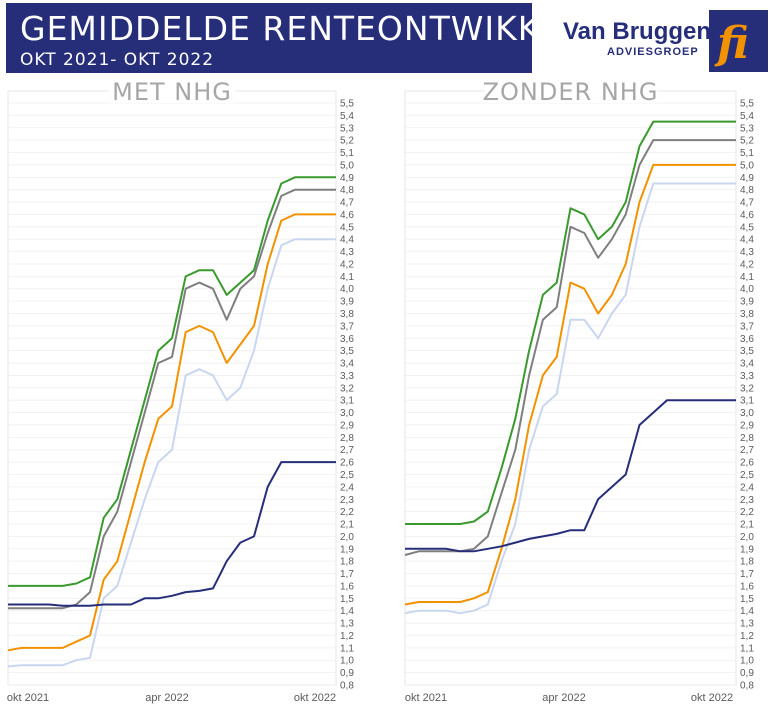 The height and width of the screenshot is (714, 777). Describe the element at coordinates (747, 215) in the screenshot. I see `chart-zonder-nhg-y-tick-label: 4,6` at that location.